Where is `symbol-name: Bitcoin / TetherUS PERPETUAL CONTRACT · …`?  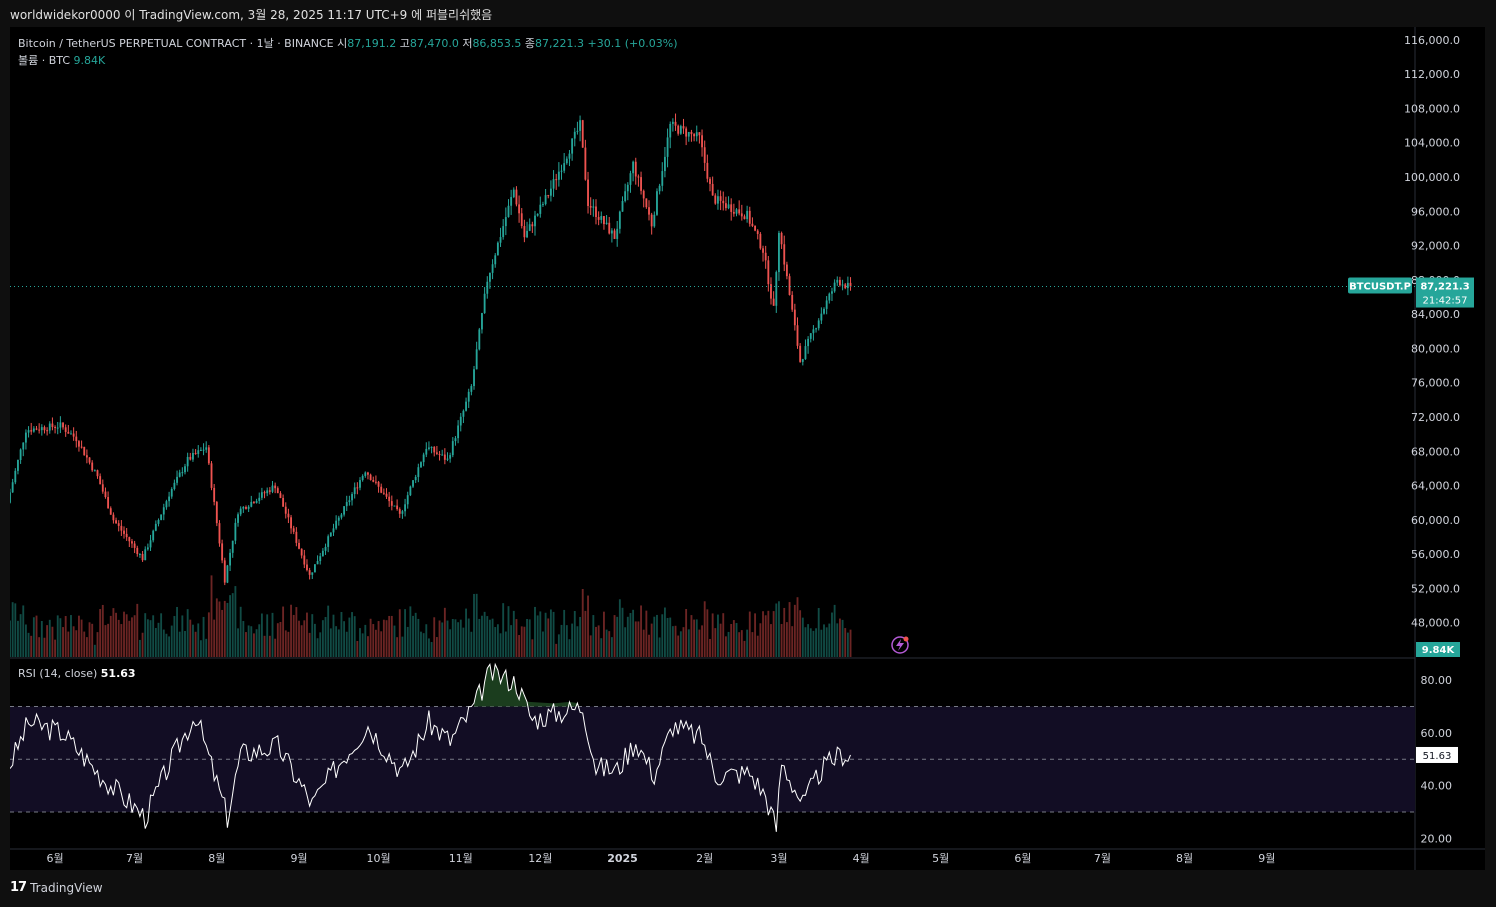
symbol-name: Bitcoin / TetherUS PERPETUAL CONTRACT · … is located at coordinates (176, 43).